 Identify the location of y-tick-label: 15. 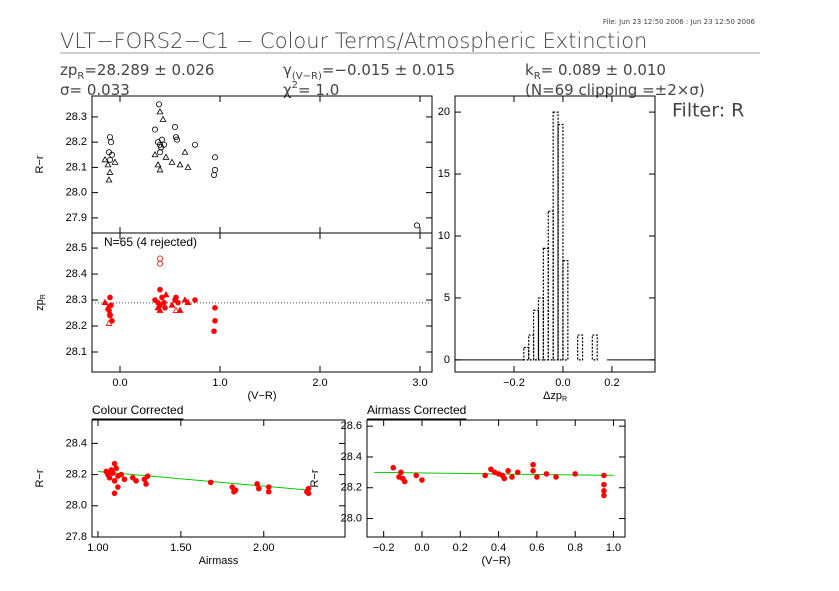
(444, 174).